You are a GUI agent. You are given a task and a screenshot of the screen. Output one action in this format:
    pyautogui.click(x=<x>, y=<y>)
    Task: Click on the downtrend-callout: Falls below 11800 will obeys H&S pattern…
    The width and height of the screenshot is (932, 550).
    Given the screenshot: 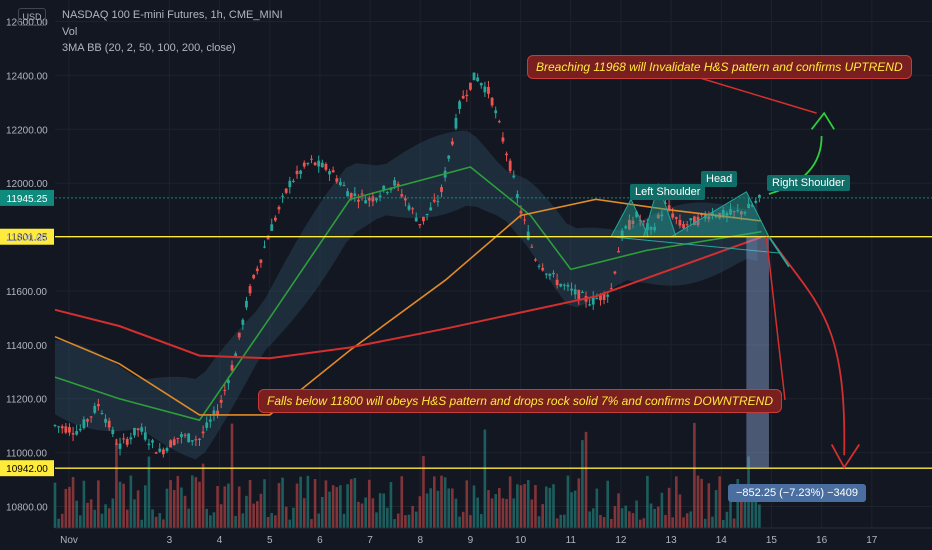 What is the action you would take?
    pyautogui.click(x=520, y=401)
    